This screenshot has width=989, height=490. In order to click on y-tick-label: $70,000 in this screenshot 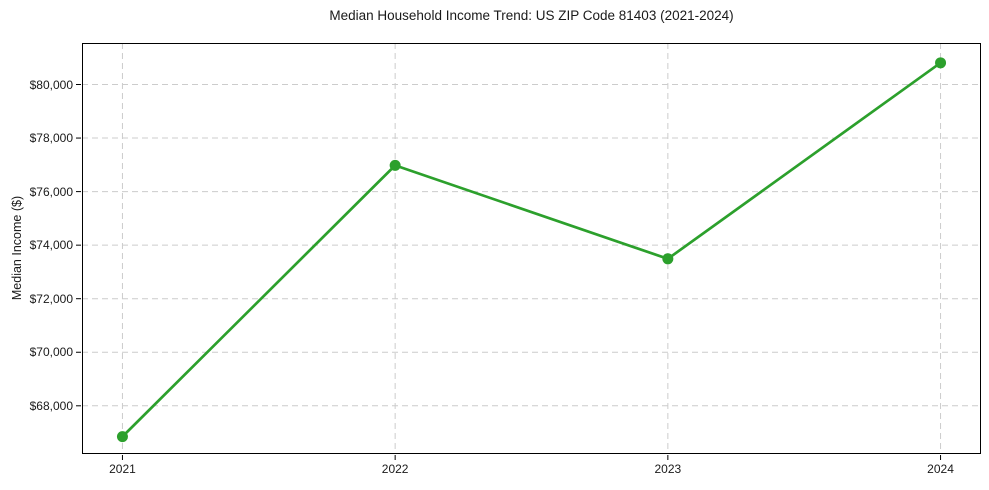, I will do `click(51, 352)`.